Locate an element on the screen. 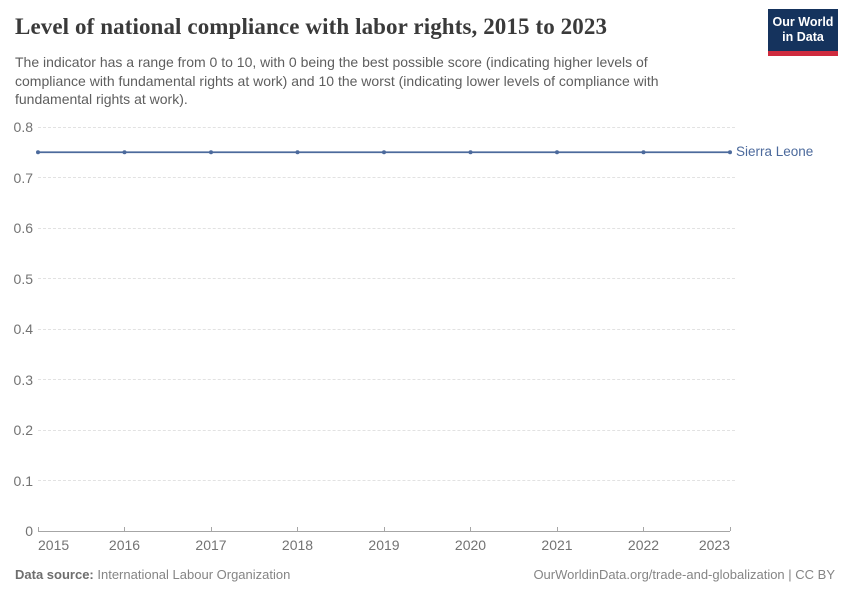  x-axis-tick-label: 2020 is located at coordinates (470, 545).